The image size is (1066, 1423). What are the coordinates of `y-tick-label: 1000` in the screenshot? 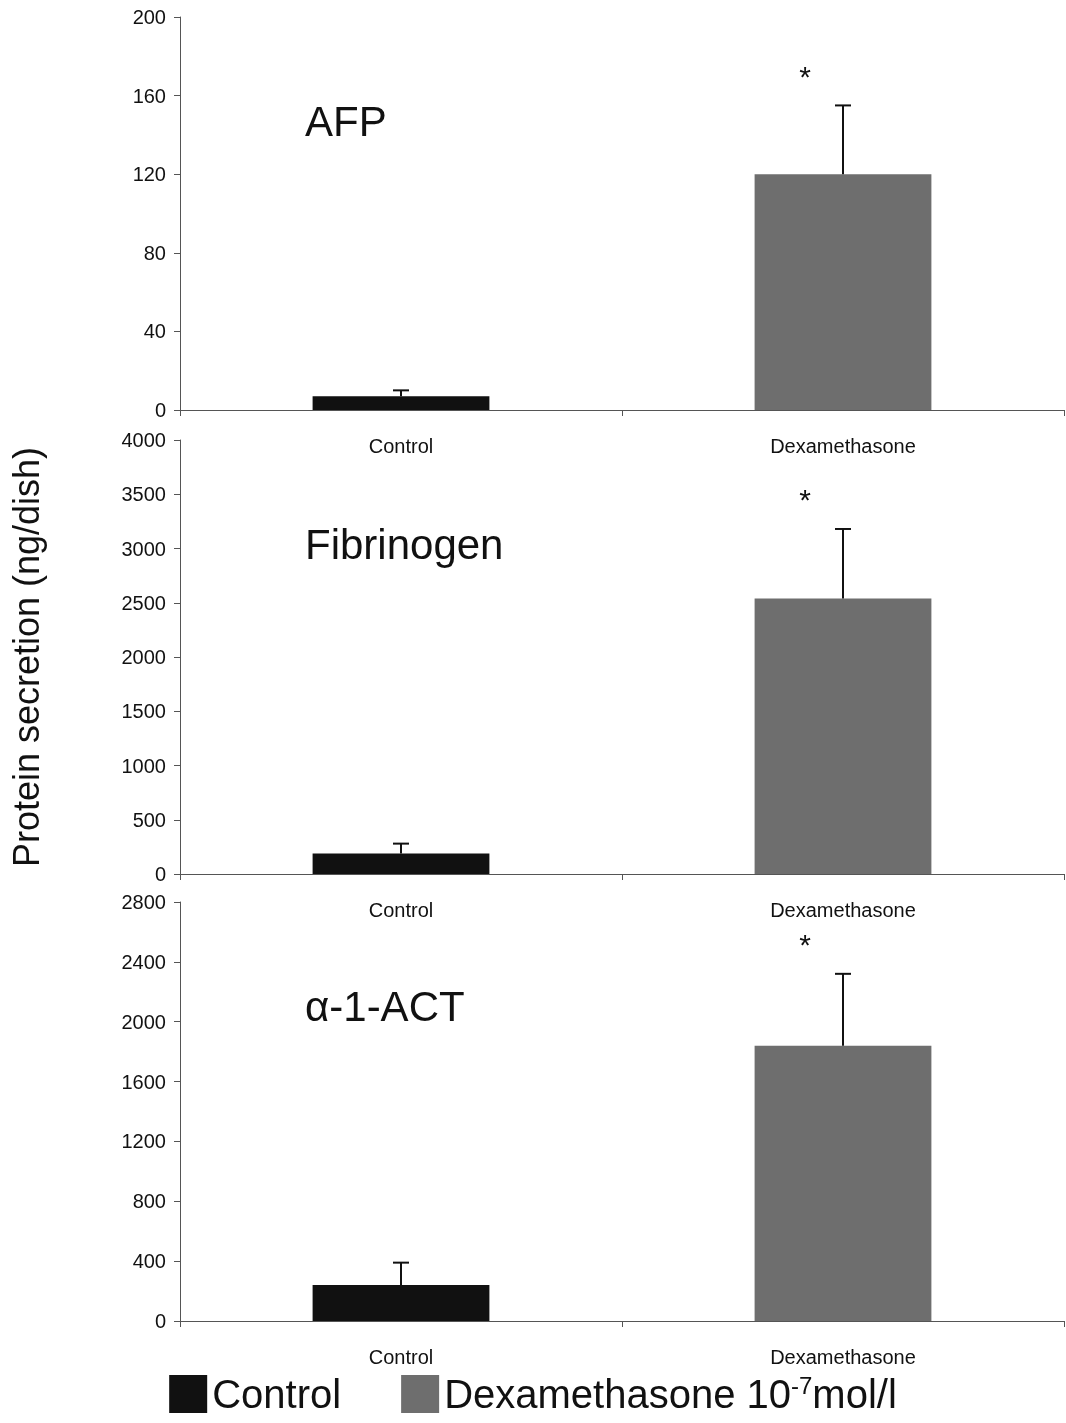 It's located at (143, 765).